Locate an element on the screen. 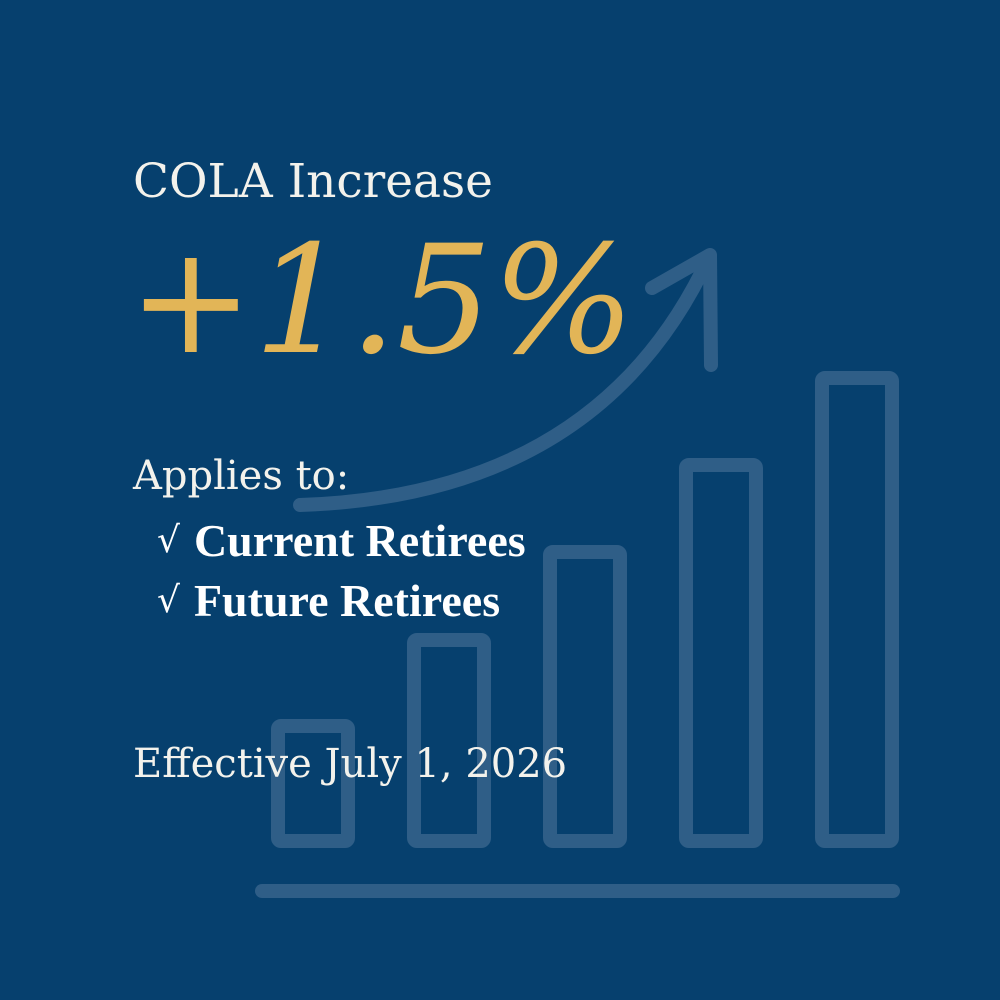 The width and height of the screenshot is (1000, 1000). heading: COLA Increase is located at coordinates (313, 181).